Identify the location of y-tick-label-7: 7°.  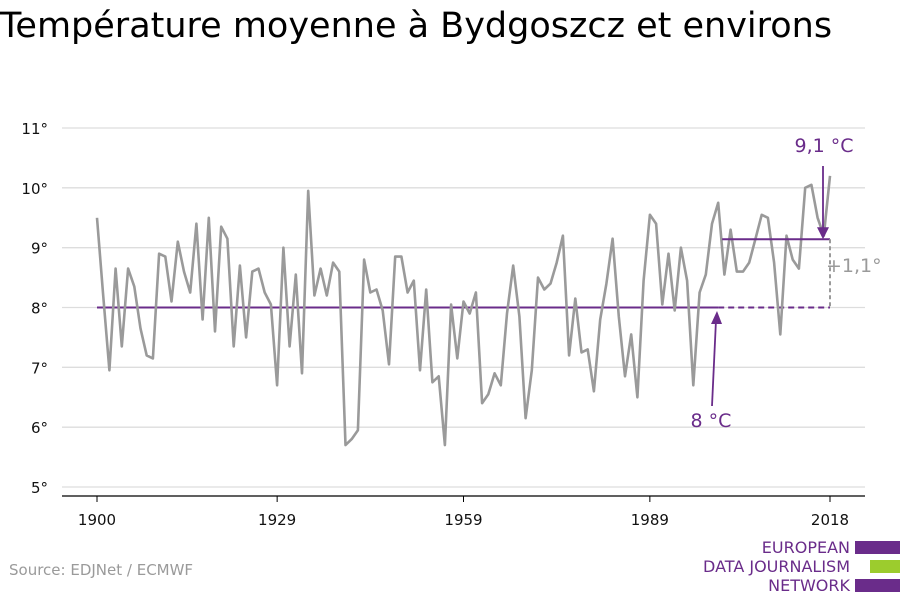
(39, 368).